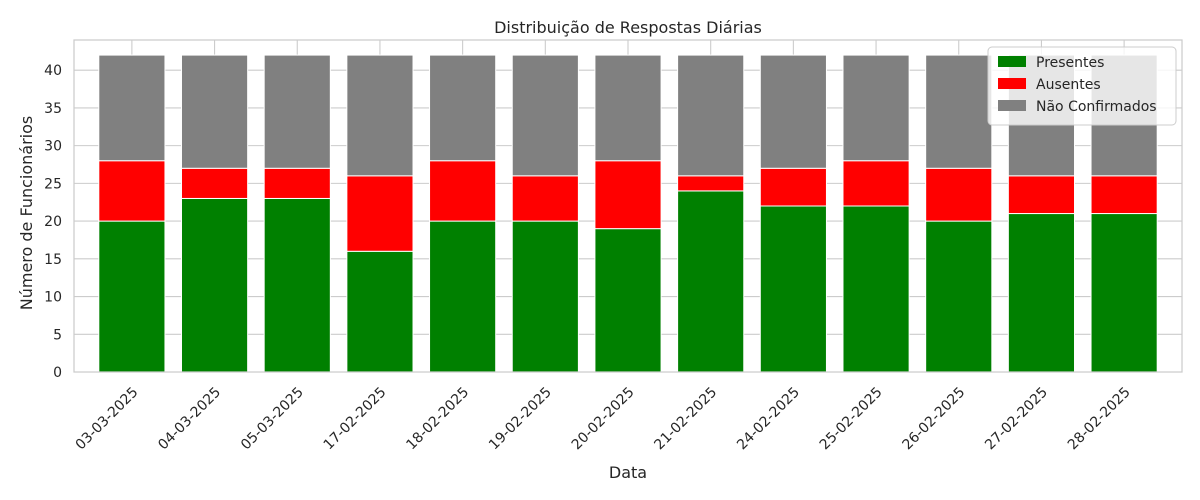  Describe the element at coordinates (53, 260) in the screenshot. I see `y-tick-label: 15` at that location.